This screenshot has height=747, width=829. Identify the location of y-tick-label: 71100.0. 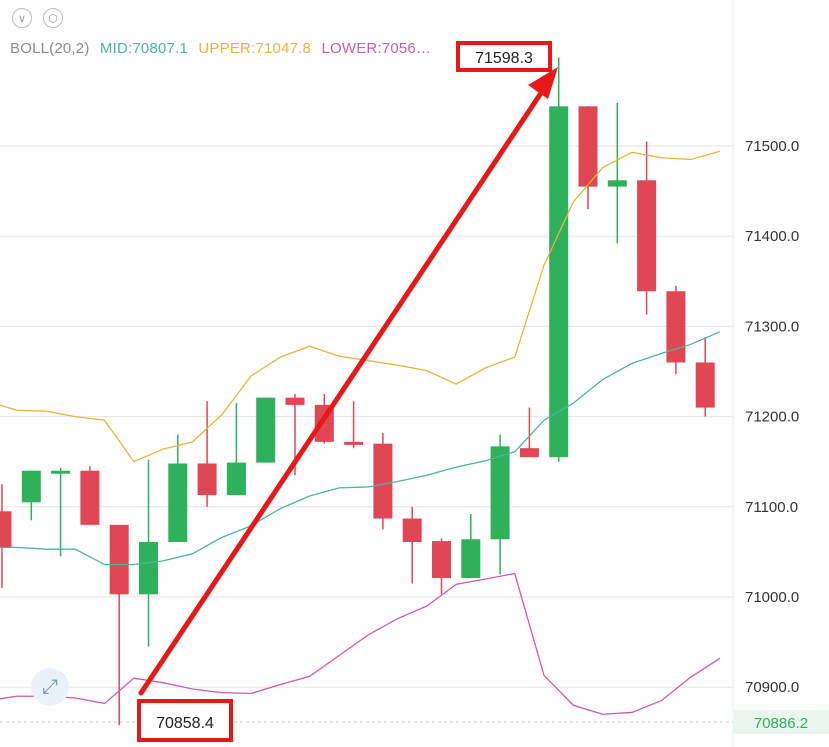
(771, 507).